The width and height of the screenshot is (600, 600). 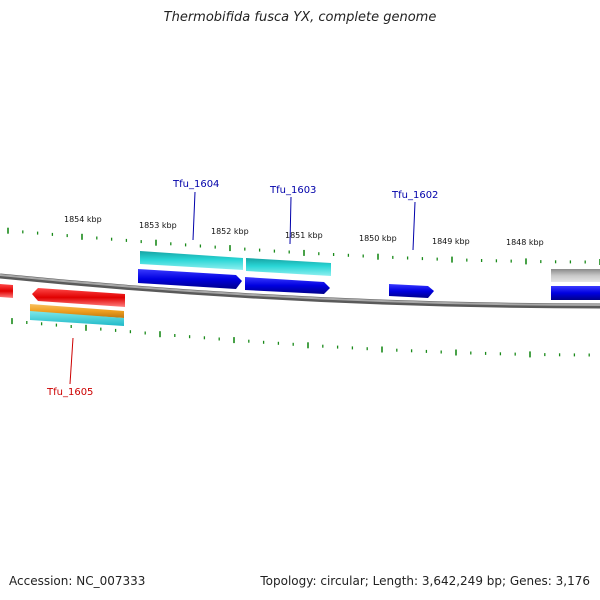 I want to click on label-tfu1603: Tfu_1603, so click(x=292, y=190).